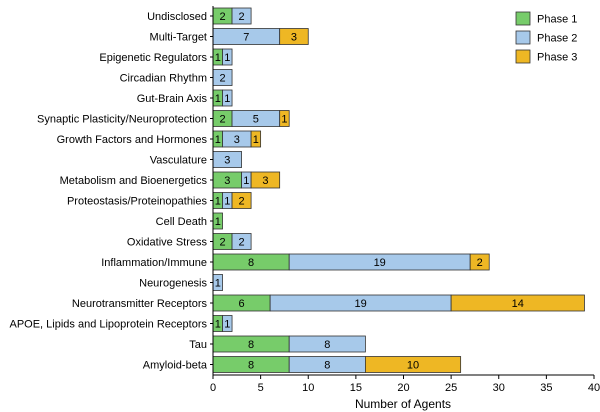  What do you see at coordinates (218, 140) in the screenshot?
I see `data-label-growth-factors-and-hormones-phase-1: 1` at bounding box center [218, 140].